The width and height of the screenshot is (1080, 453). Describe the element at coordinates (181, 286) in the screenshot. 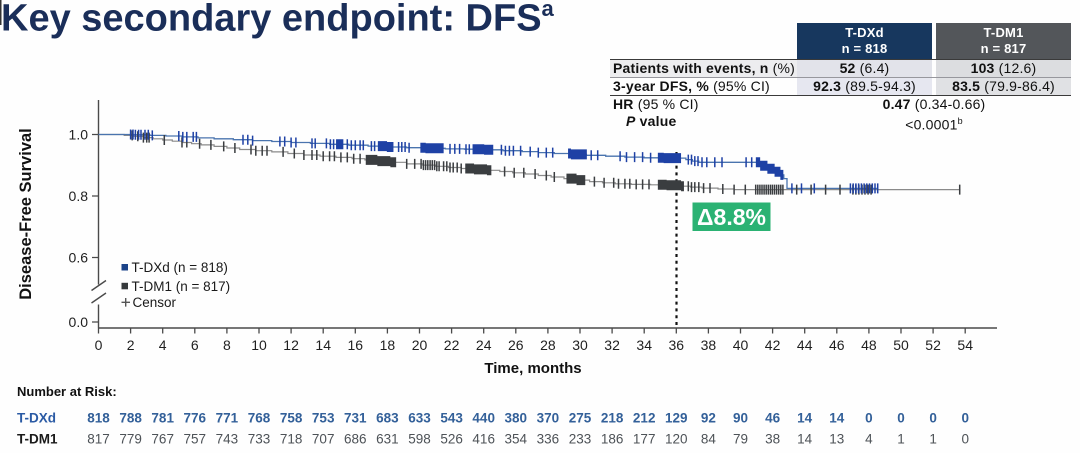

I see `svg-text: T-DM1 (n = 817)` at that location.